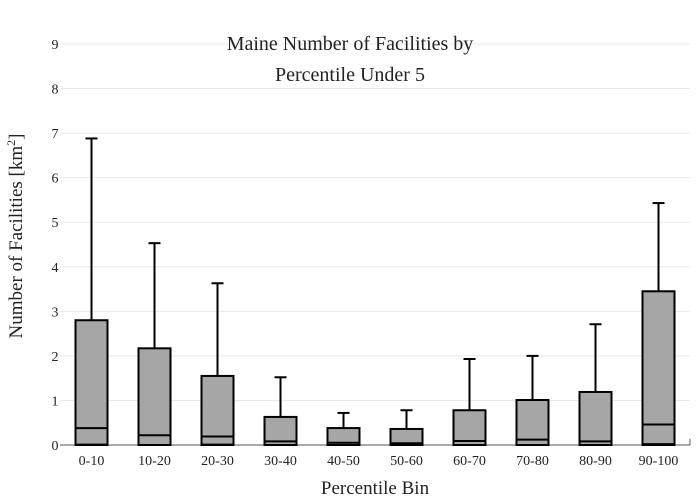 The image size is (700, 500). What do you see at coordinates (55, 446) in the screenshot?
I see `y-tick-label: 0` at bounding box center [55, 446].